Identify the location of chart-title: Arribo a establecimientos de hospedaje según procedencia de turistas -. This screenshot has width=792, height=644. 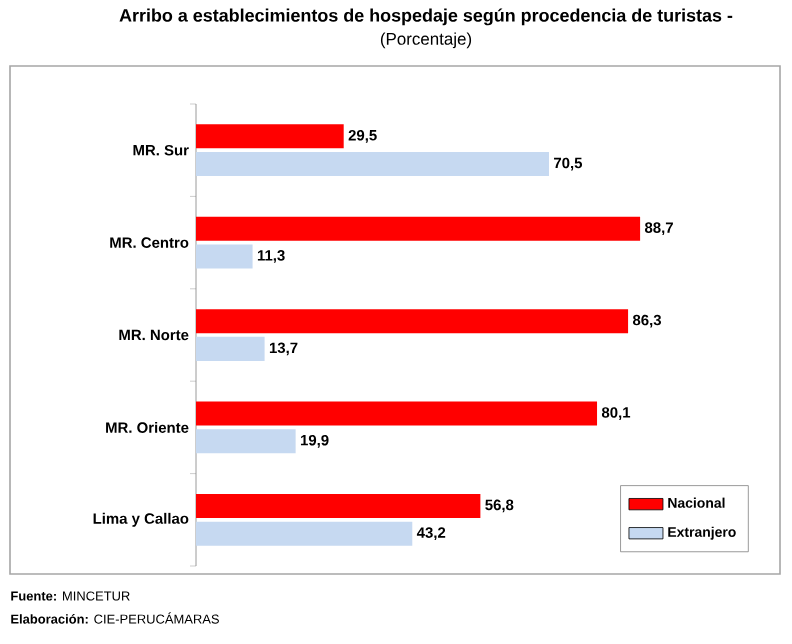
(426, 17).